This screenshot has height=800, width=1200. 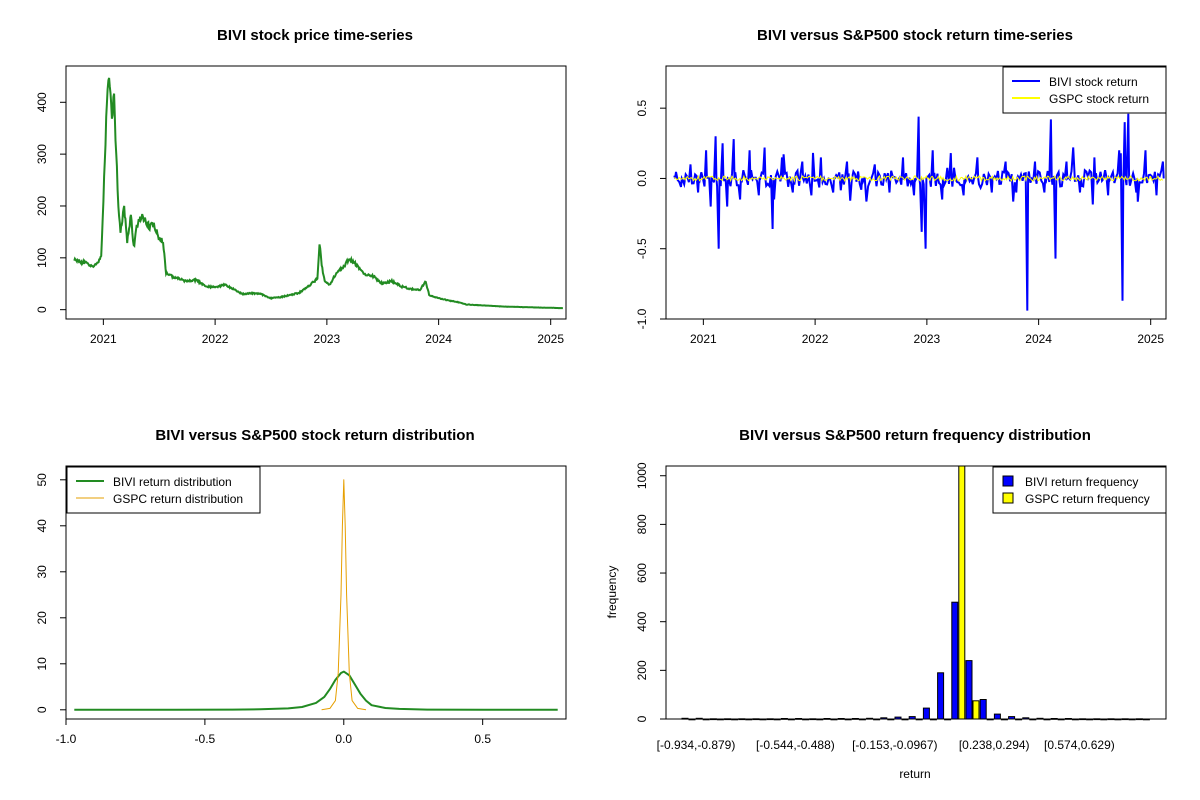 I want to click on panel-density-plot-frame, so click(x=316, y=592).